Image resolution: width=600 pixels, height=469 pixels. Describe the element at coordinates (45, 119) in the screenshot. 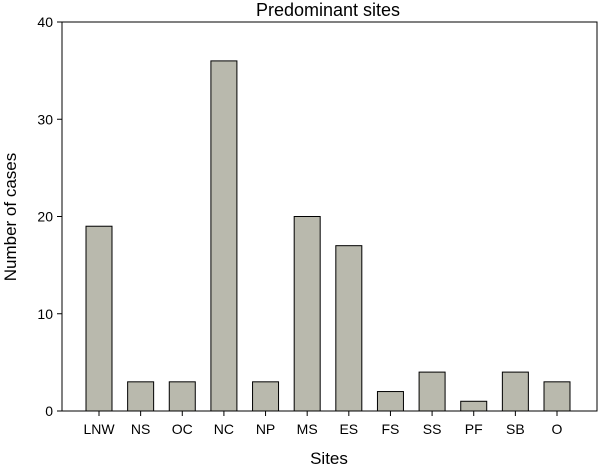

I see `y-tick-label: 30` at that location.